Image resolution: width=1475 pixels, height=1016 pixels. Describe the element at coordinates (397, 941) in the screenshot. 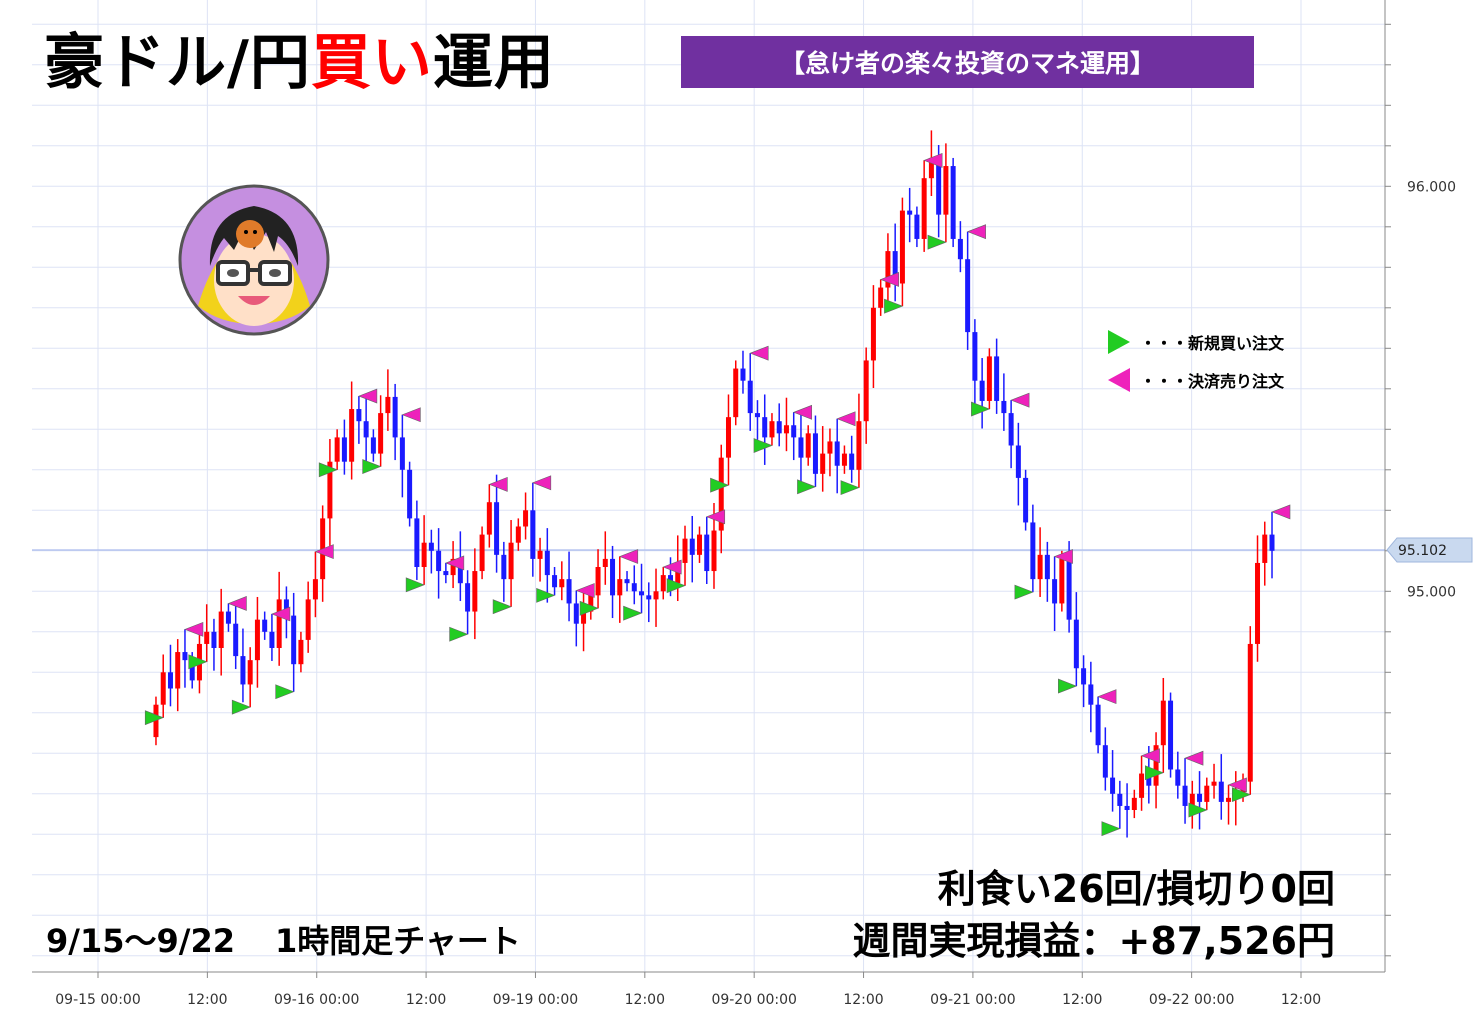

I see `timeframe-label: 1時間足チャート` at that location.